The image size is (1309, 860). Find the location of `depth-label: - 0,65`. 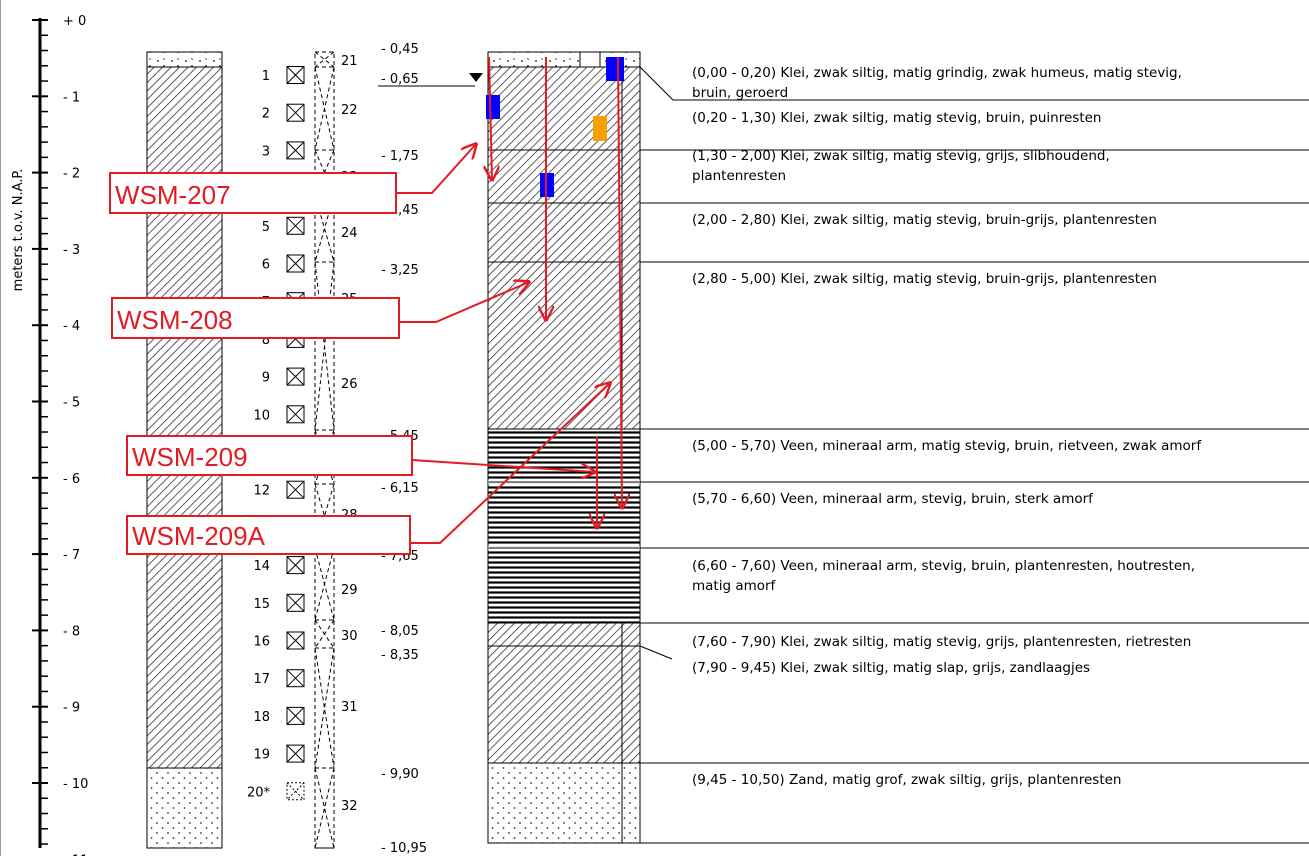

depth-label: - 0,65 is located at coordinates (400, 79).